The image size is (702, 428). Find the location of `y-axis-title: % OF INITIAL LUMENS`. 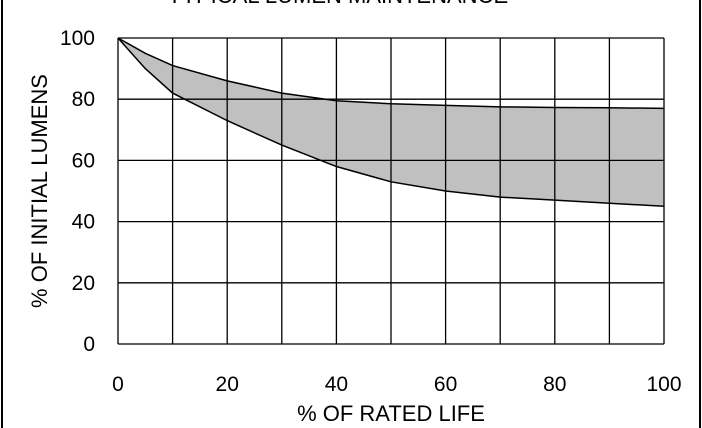

y-axis-title: % OF INITIAL LUMENS is located at coordinates (39, 191).